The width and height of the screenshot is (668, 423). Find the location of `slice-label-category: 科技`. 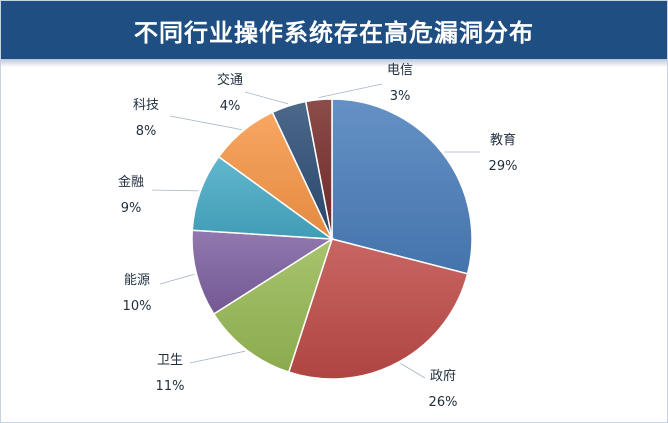

slice-label-category: 科技 is located at coordinates (146, 105).